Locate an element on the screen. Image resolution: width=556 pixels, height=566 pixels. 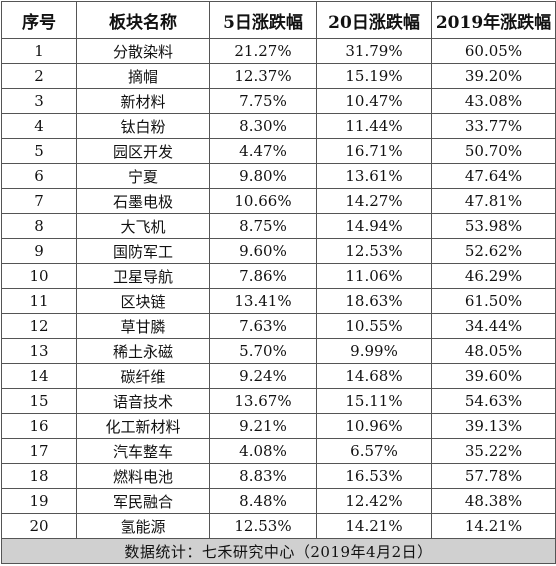
table-row: 8 大飞机 8.75% 14.94% 53.98% is located at coordinates (278, 226).